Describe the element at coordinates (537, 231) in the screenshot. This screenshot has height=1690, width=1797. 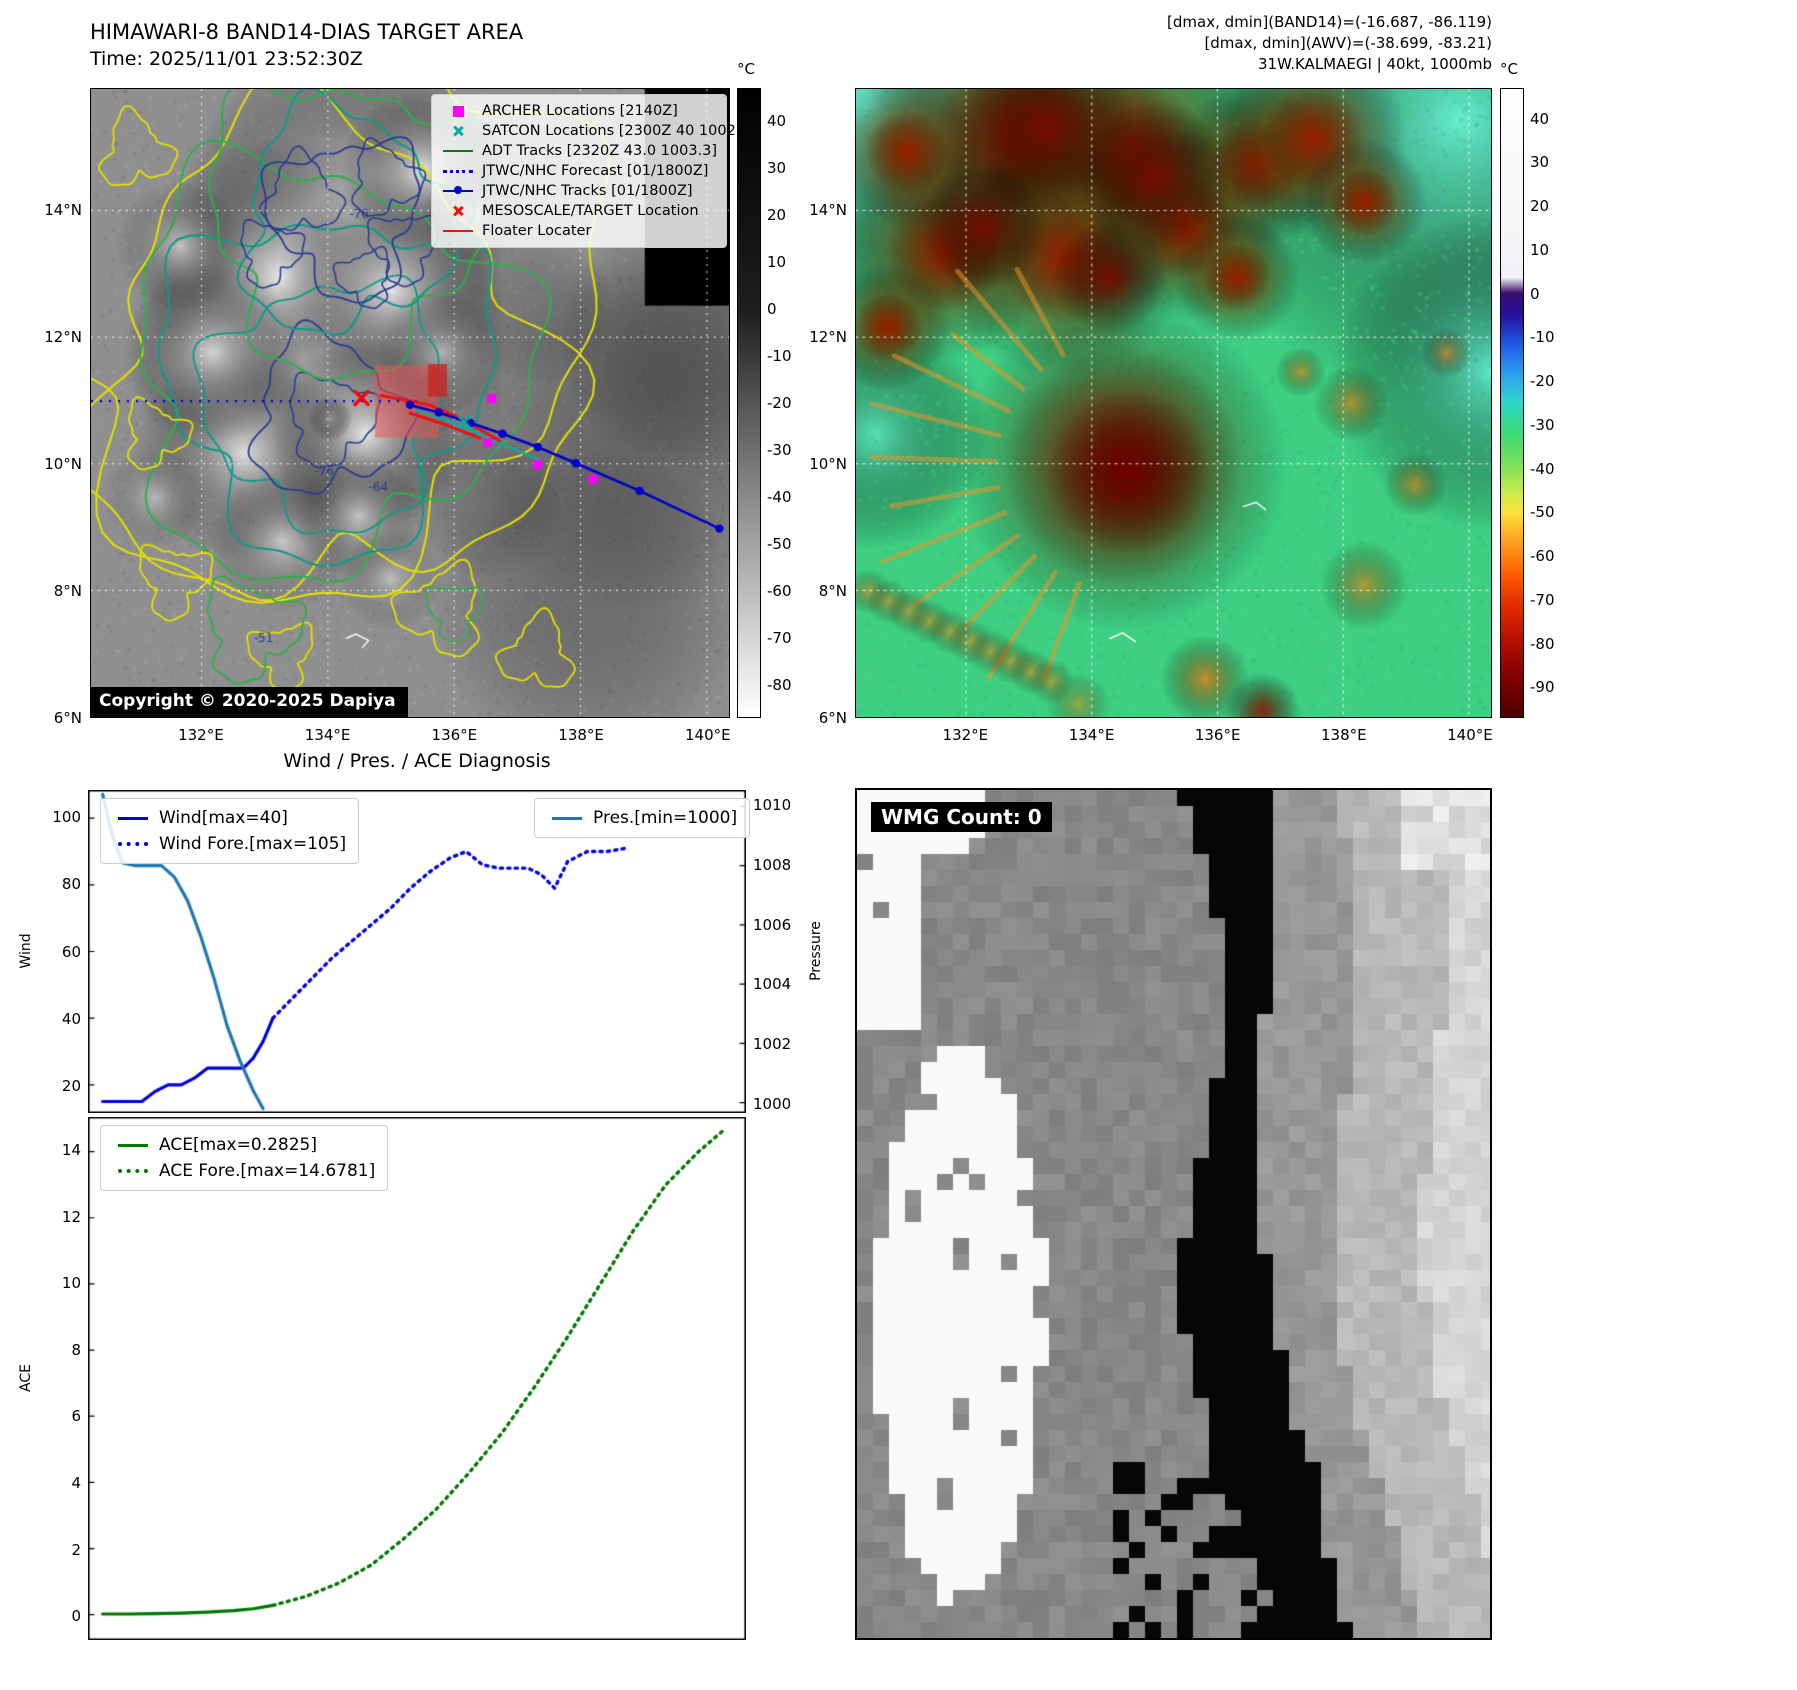
I see `legend-label: Floater Locater` at that location.